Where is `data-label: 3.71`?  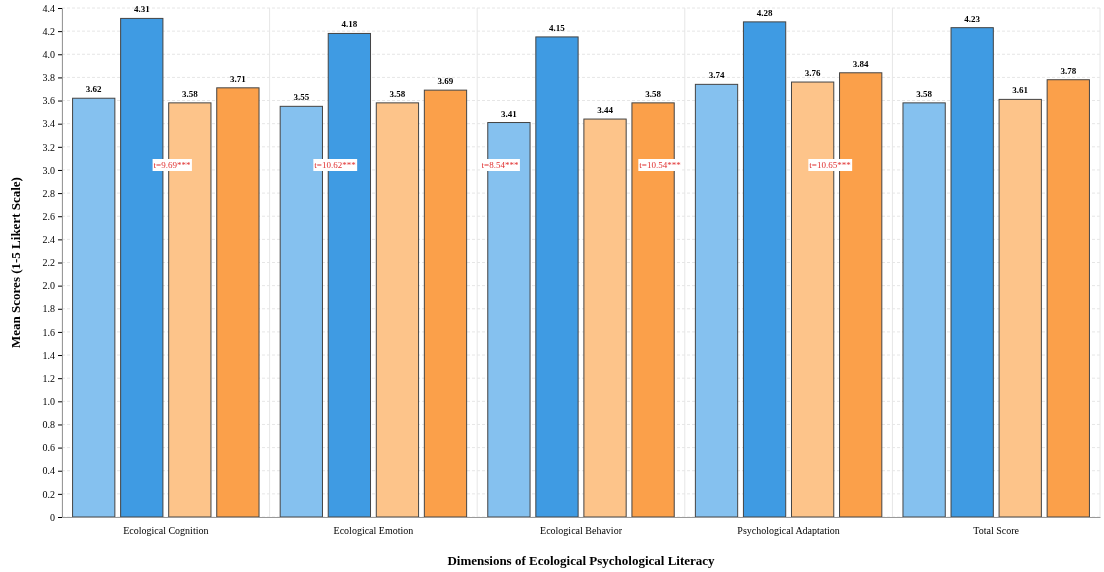 data-label: 3.71 is located at coordinates (238, 78).